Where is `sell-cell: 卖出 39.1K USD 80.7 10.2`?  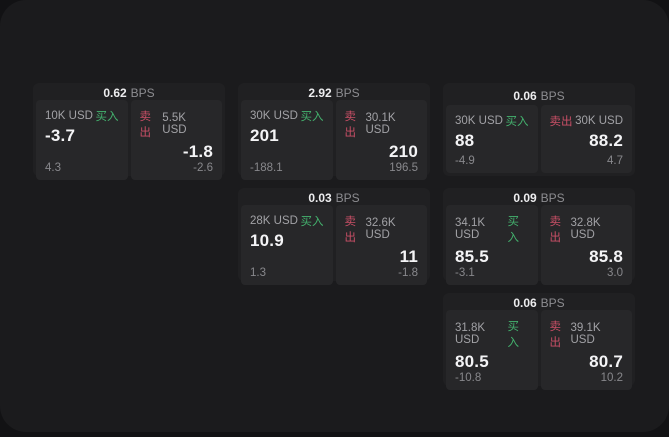 sell-cell: 卖出 39.1K USD 80.7 10.2 is located at coordinates (586, 350).